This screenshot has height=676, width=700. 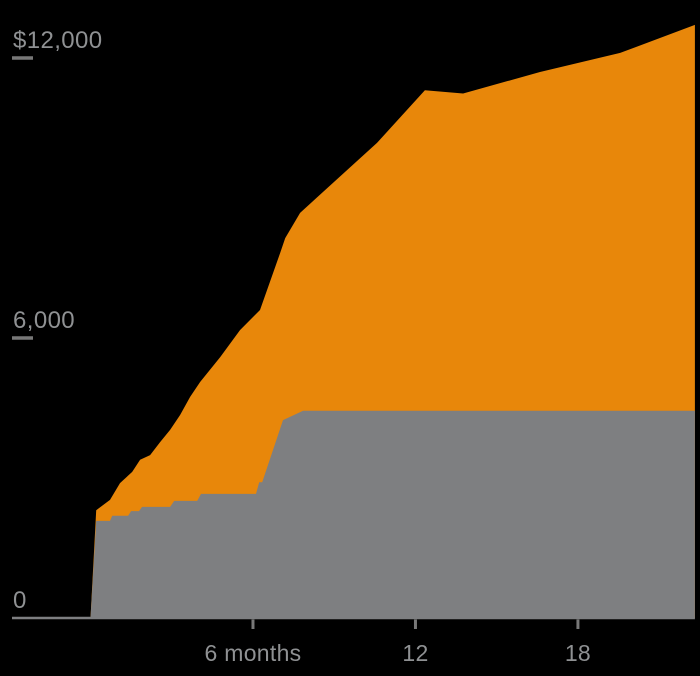 What do you see at coordinates (578, 653) in the screenshot?
I see `x-axis-label: 18` at bounding box center [578, 653].